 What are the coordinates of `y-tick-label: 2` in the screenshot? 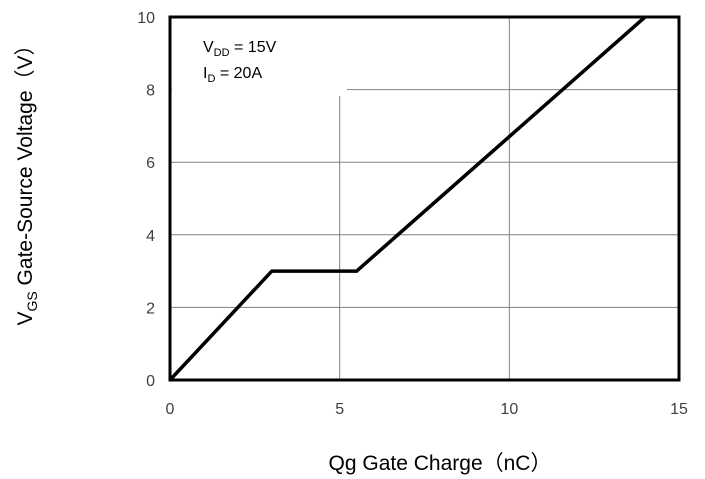 It's located at (150, 308).